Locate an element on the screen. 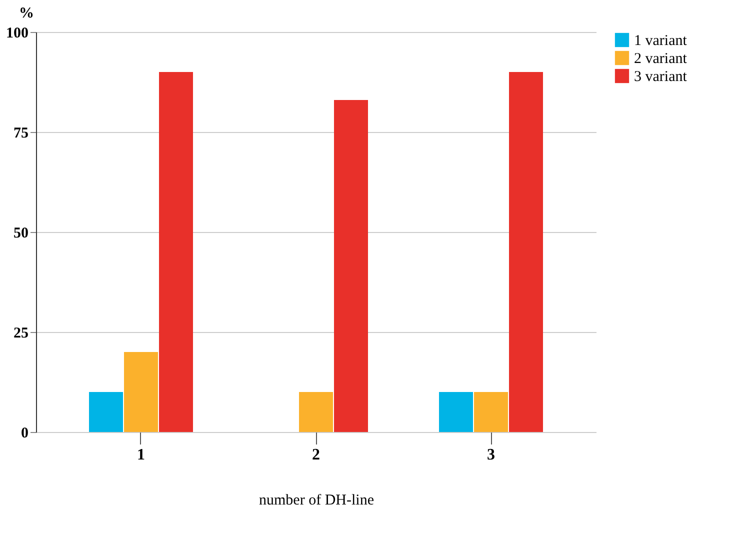 The image size is (739, 550). x-tick-label: 2 is located at coordinates (316, 455).